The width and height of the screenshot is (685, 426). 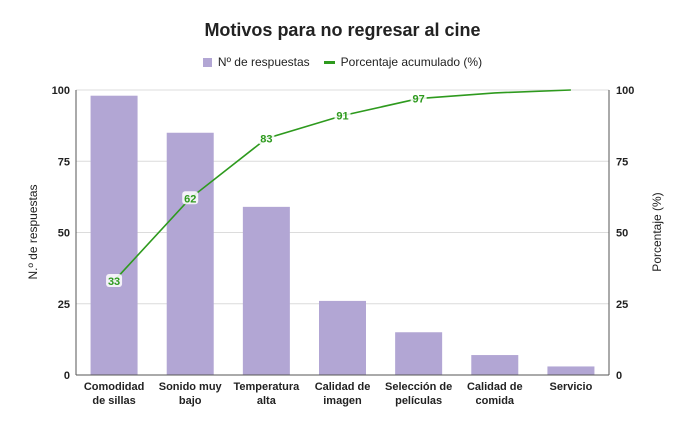 I want to click on data-label: 97, so click(x=419, y=100).